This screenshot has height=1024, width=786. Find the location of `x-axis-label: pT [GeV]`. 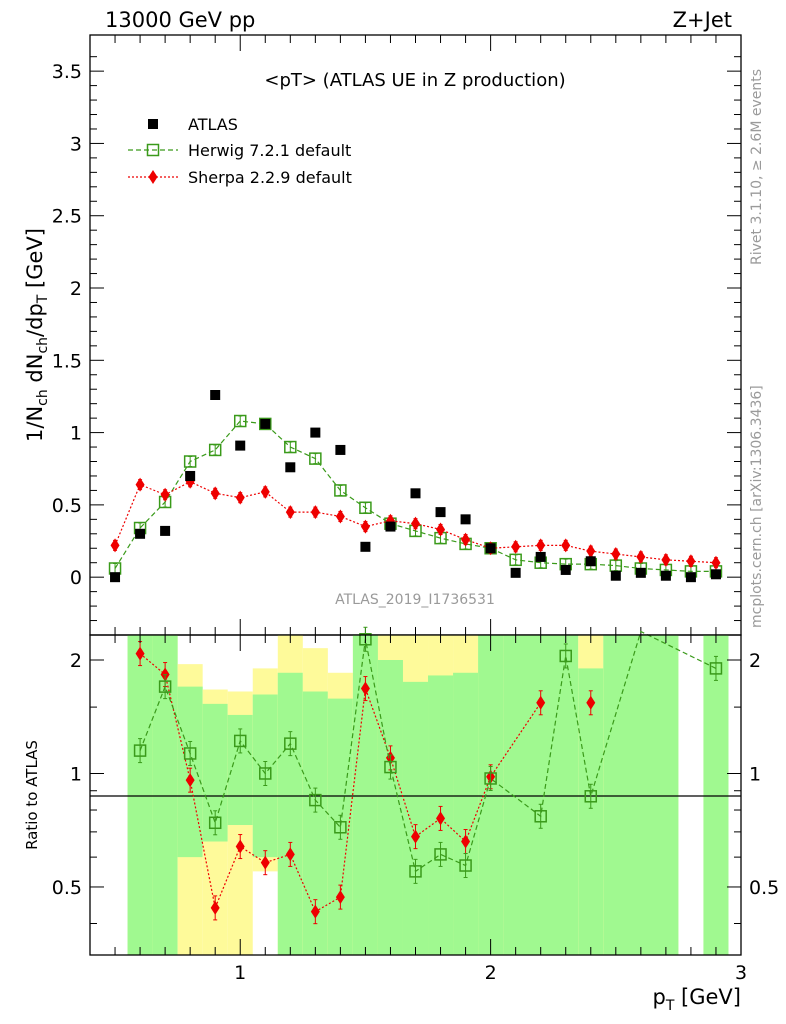

x-axis-label: pT [GeV] is located at coordinates (696, 999).